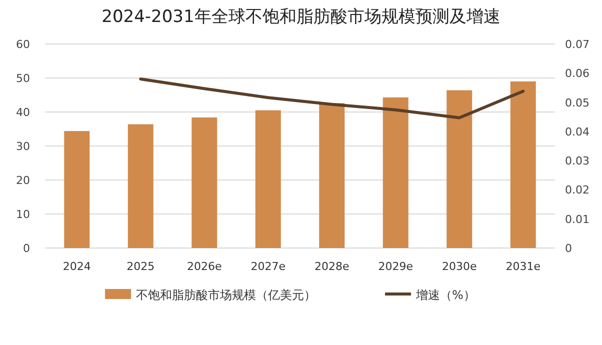 Image resolution: width=602 pixels, height=345 pixels. Describe the element at coordinates (459, 266) in the screenshot. I see `x-tick-label: 2030e` at that location.